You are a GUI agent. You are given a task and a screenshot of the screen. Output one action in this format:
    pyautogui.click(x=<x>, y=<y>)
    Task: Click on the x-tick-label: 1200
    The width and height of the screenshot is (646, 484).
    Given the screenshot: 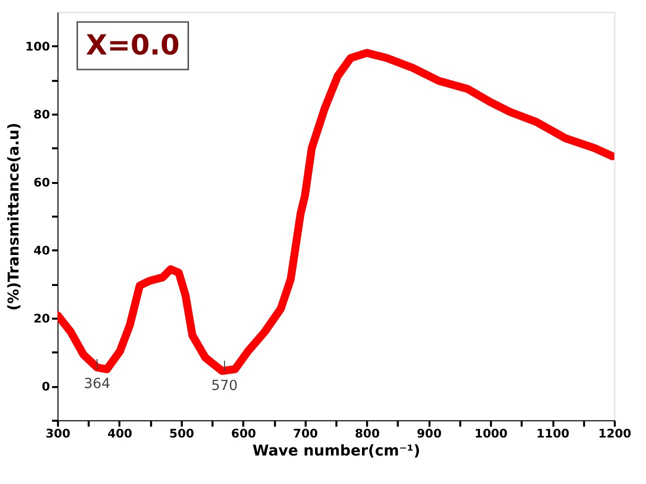 What is the action you would take?
    pyautogui.click(x=615, y=433)
    